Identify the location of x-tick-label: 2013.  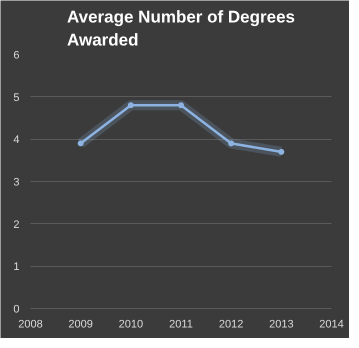
(281, 324).